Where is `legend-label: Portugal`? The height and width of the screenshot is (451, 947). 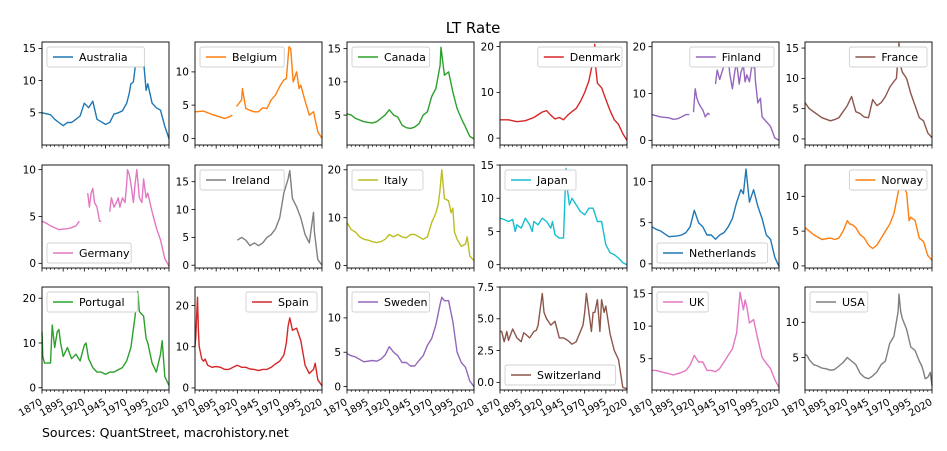 legend-label: Portugal is located at coordinates (102, 302).